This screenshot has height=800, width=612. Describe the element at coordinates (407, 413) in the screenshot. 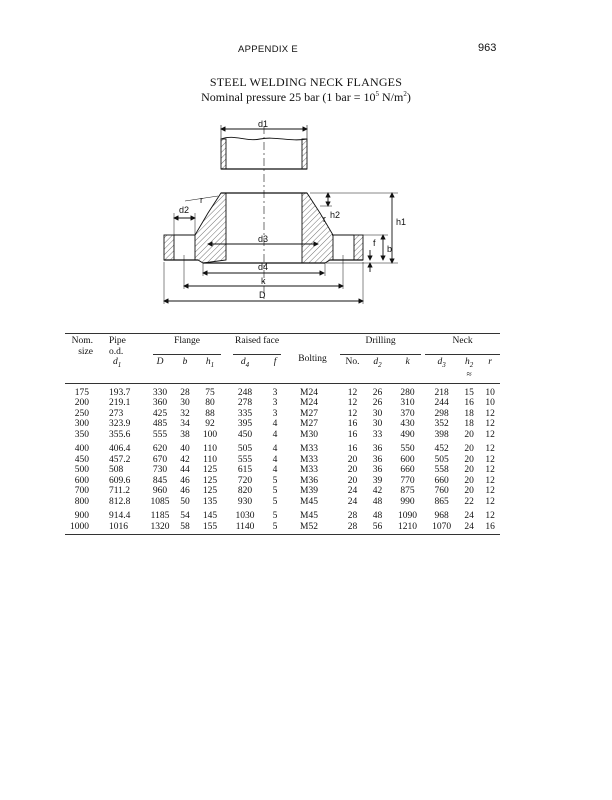

I see `table-cell: 370` at that location.